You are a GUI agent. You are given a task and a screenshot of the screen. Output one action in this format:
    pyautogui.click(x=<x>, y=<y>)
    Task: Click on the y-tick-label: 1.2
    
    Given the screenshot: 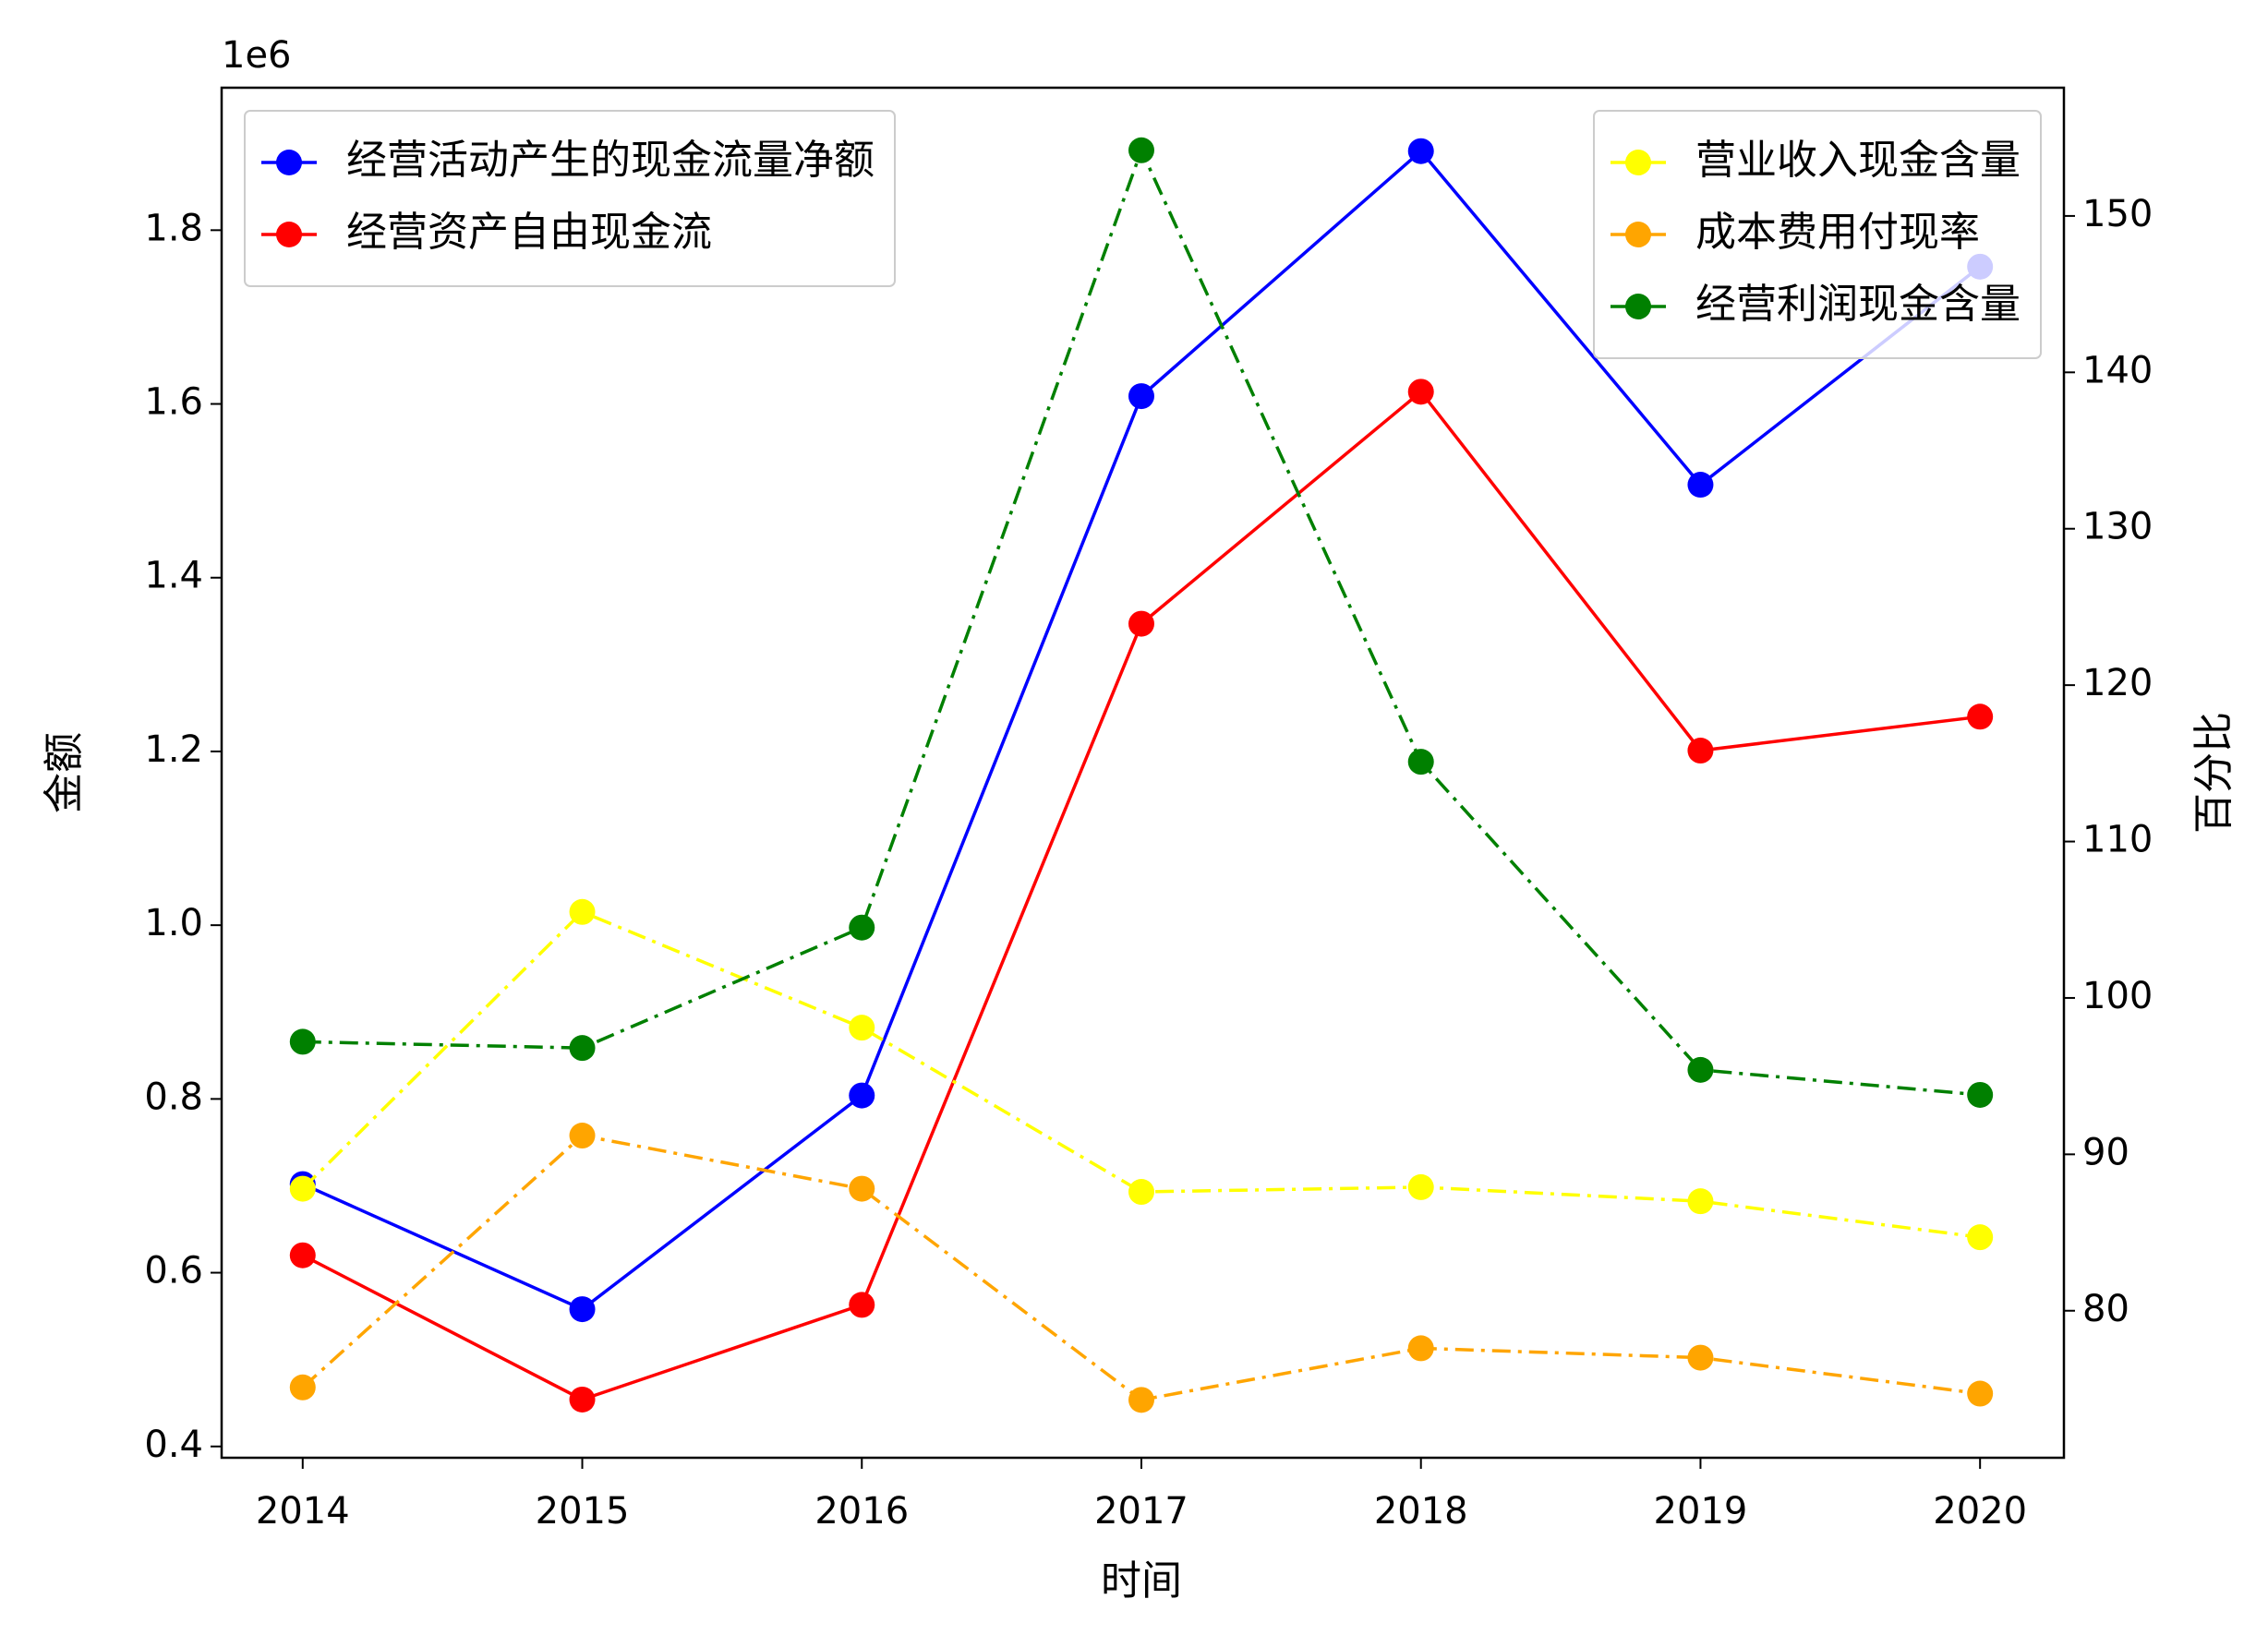 What is the action you would take?
    pyautogui.click(x=173, y=749)
    